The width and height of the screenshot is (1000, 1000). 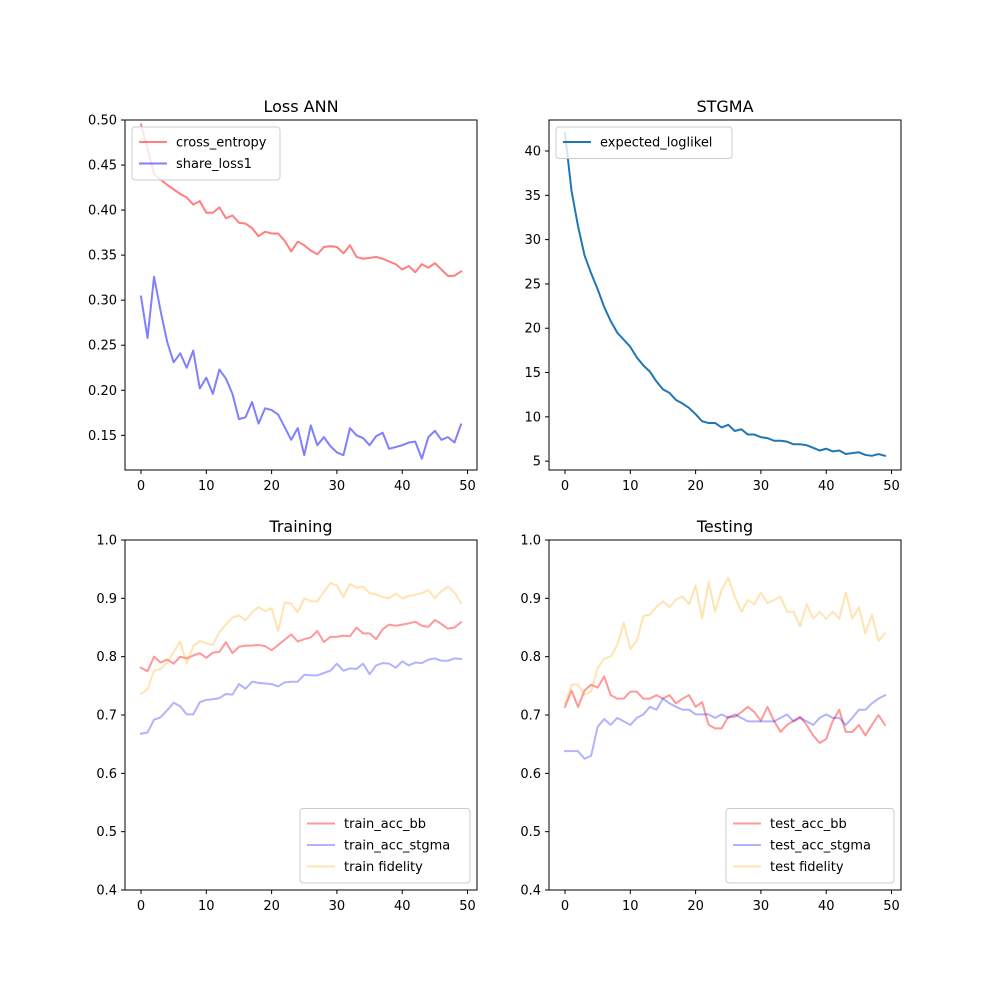 What do you see at coordinates (385, 824) in the screenshot?
I see `legend-label: train_acc_bb` at bounding box center [385, 824].